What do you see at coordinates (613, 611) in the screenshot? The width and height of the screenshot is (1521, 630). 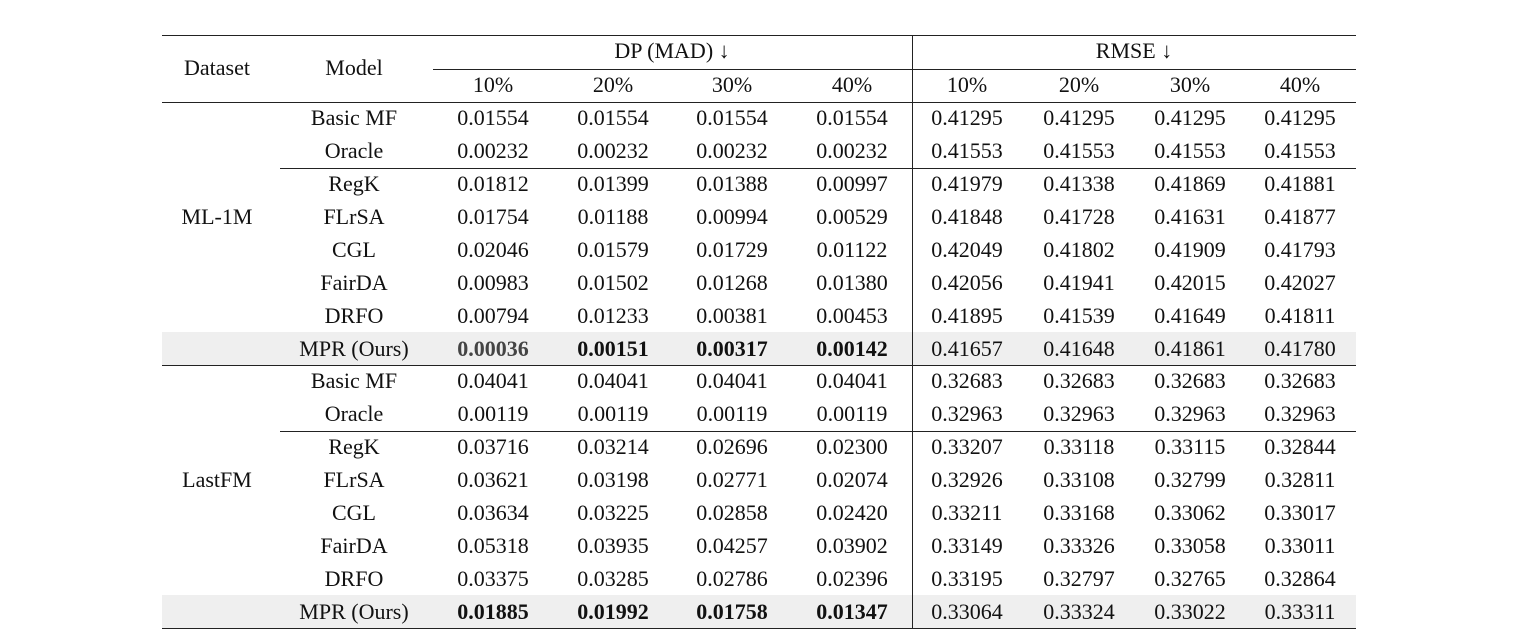 I see `value-cell: 0.01992` at bounding box center [613, 611].